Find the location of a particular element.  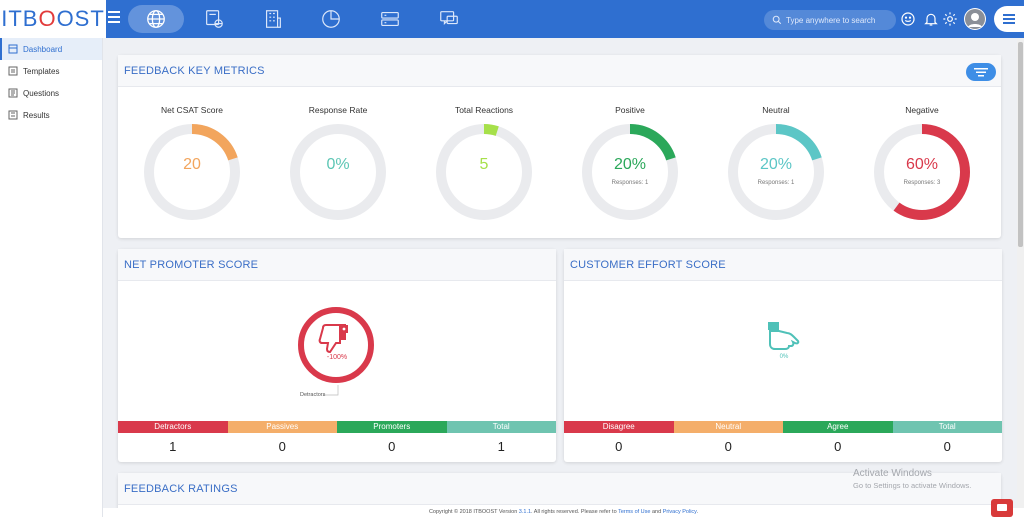

filter-button is located at coordinates (981, 72).